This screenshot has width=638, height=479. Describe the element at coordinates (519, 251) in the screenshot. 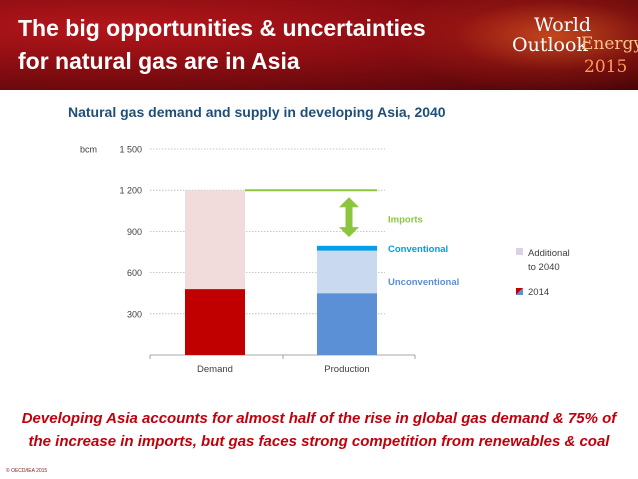

I see `legend-swatch-additional` at that location.